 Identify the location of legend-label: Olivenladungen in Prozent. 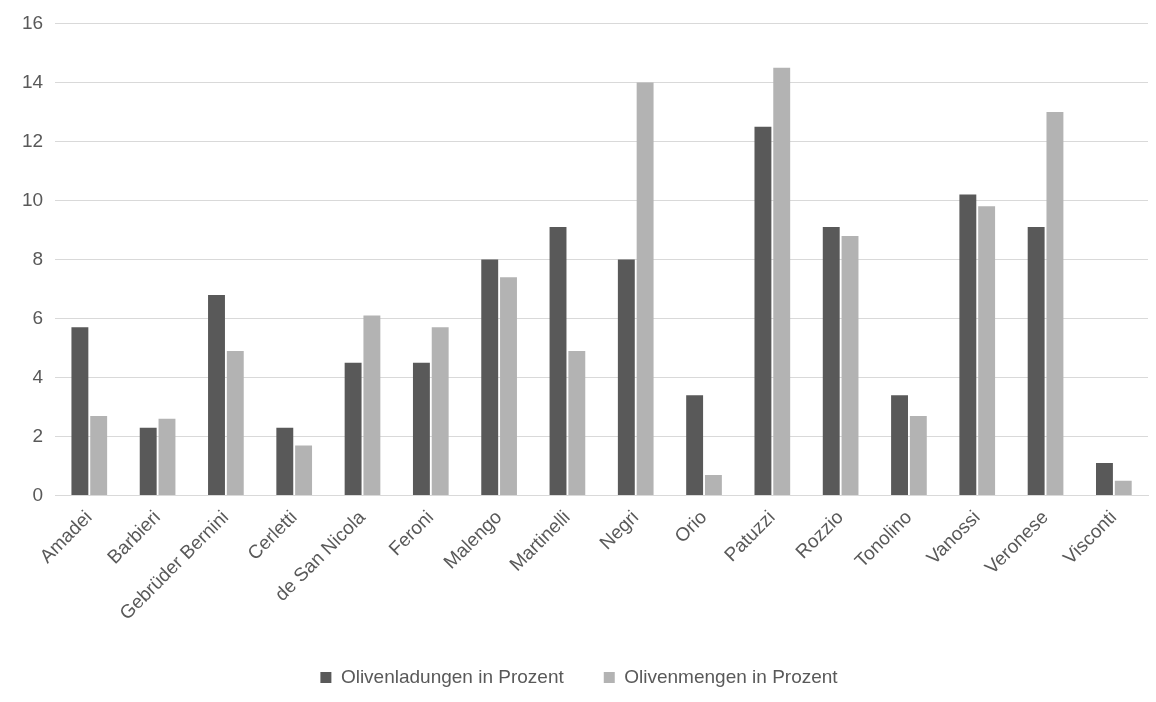
(452, 676).